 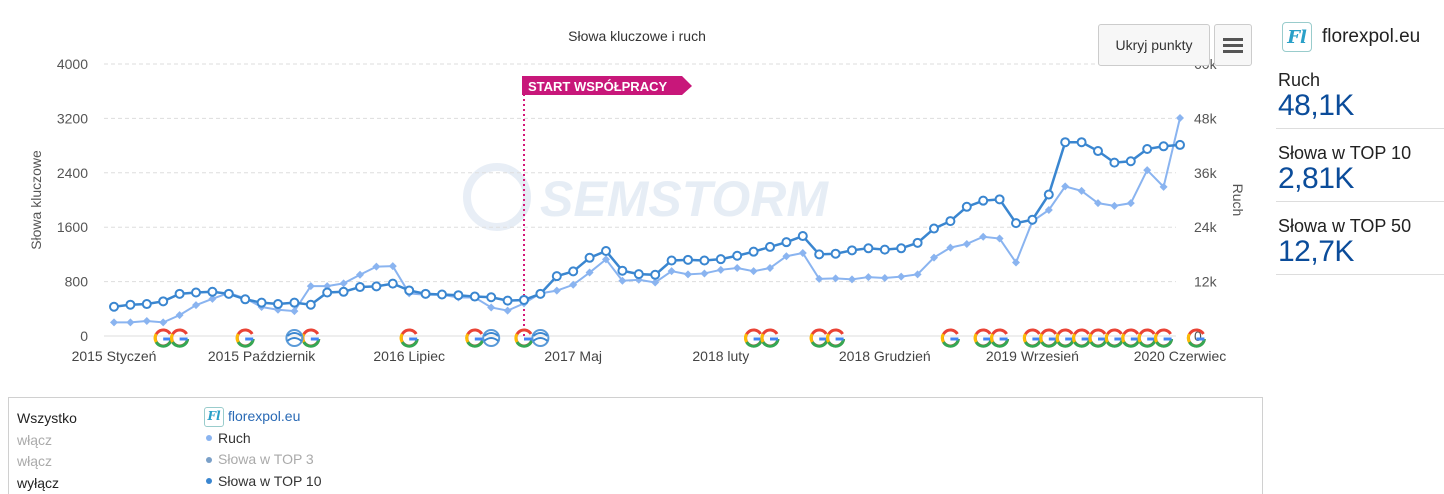 What do you see at coordinates (1233, 45) in the screenshot?
I see `chart-menu-button` at bounding box center [1233, 45].